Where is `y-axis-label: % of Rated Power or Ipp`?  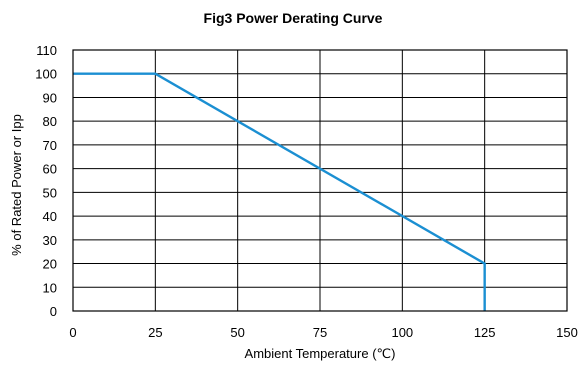 y-axis-label: % of Rated Power or Ipp is located at coordinates (16, 185).